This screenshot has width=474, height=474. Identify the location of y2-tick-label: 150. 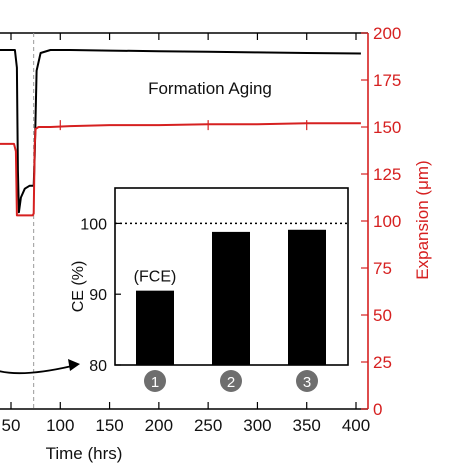
(387, 127).